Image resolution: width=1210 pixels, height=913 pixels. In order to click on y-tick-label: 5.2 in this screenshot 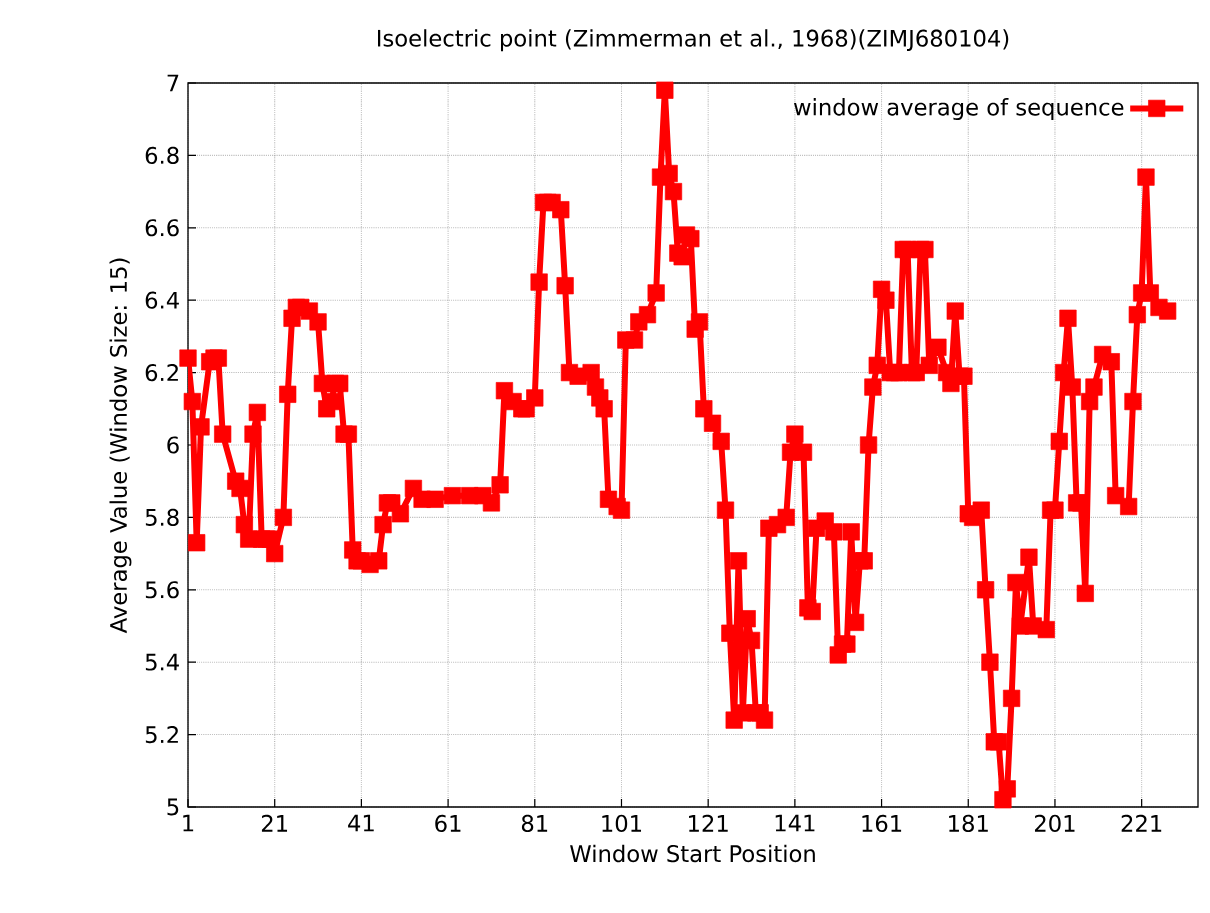, I will do `click(161, 735)`.